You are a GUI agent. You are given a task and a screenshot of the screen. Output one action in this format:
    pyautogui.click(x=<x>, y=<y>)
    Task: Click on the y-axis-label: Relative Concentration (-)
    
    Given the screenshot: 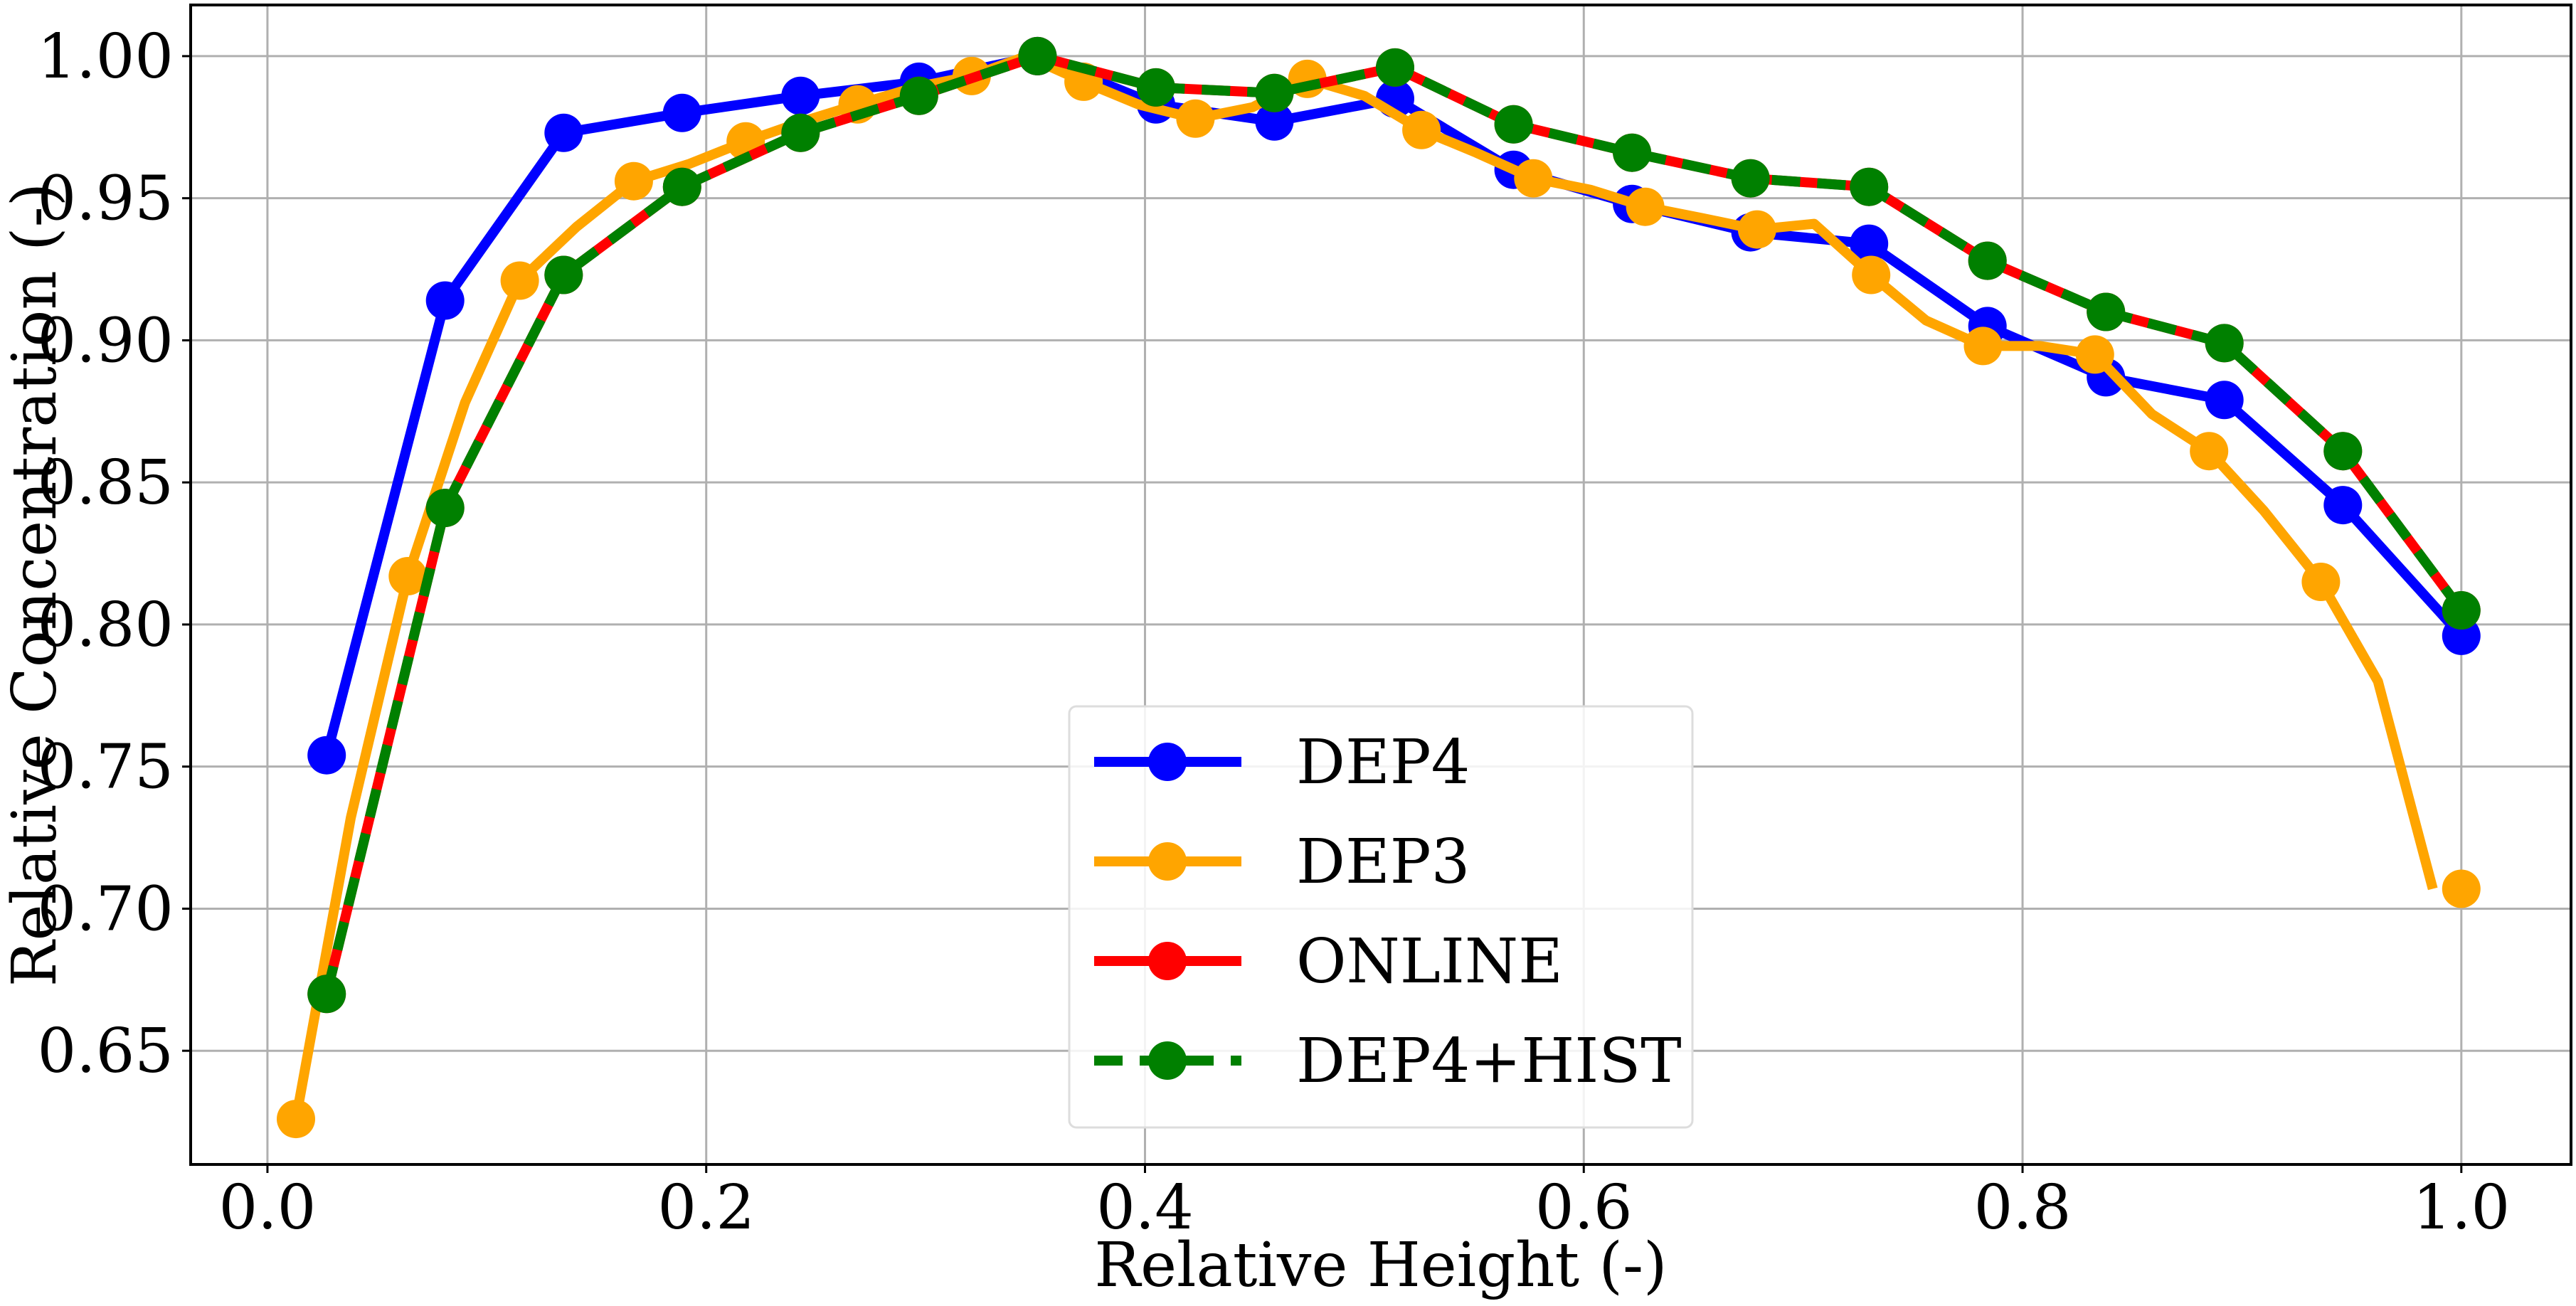 What is the action you would take?
    pyautogui.click(x=35, y=585)
    